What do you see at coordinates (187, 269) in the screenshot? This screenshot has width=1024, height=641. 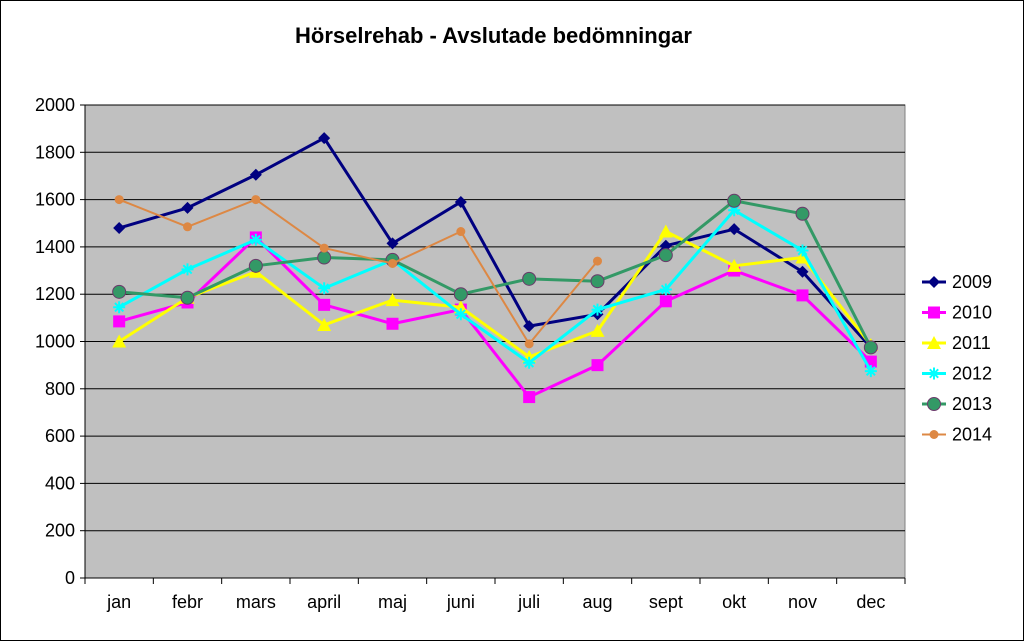 I see `data-point-2012-febr` at bounding box center [187, 269].